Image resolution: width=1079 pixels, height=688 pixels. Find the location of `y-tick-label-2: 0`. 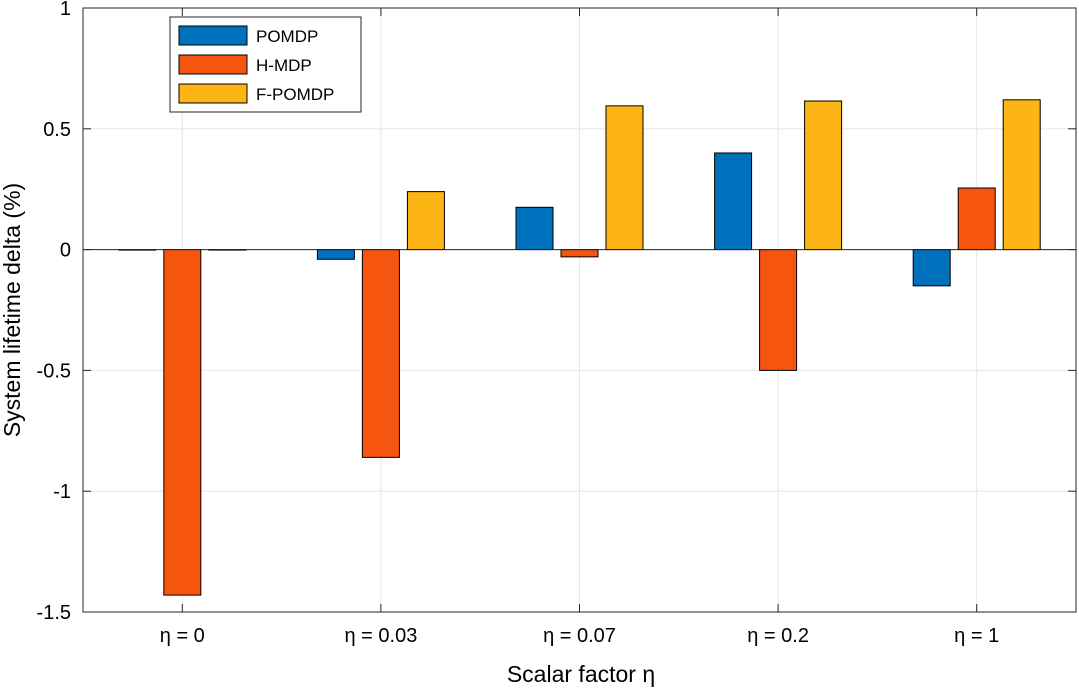

y-tick-label-2: 0 is located at coordinates (65, 251).